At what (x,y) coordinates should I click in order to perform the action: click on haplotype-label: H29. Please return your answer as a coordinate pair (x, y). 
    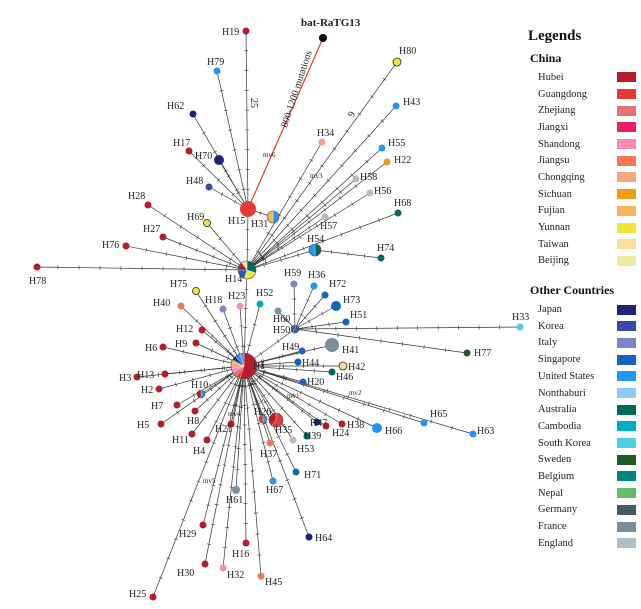
    Looking at the image, I should click on (187, 534).